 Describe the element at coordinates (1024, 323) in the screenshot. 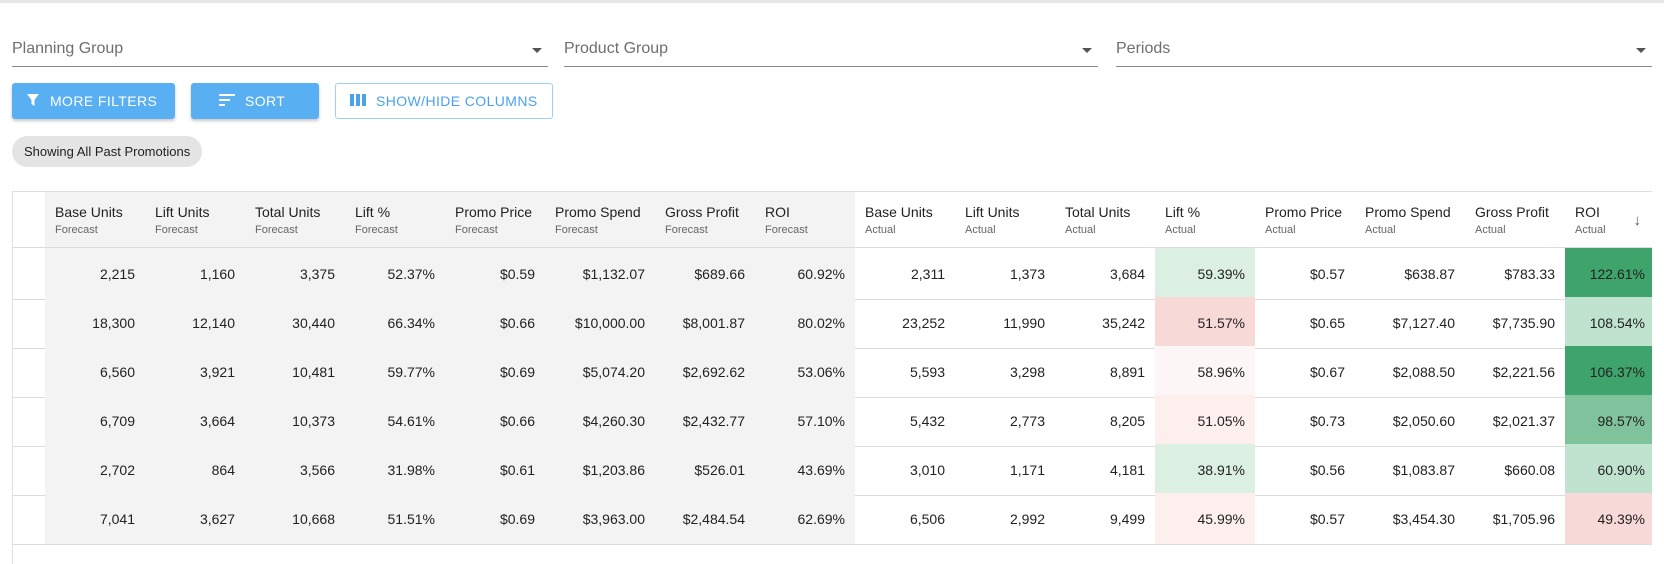

I see `cell-value: 11,990` at that location.